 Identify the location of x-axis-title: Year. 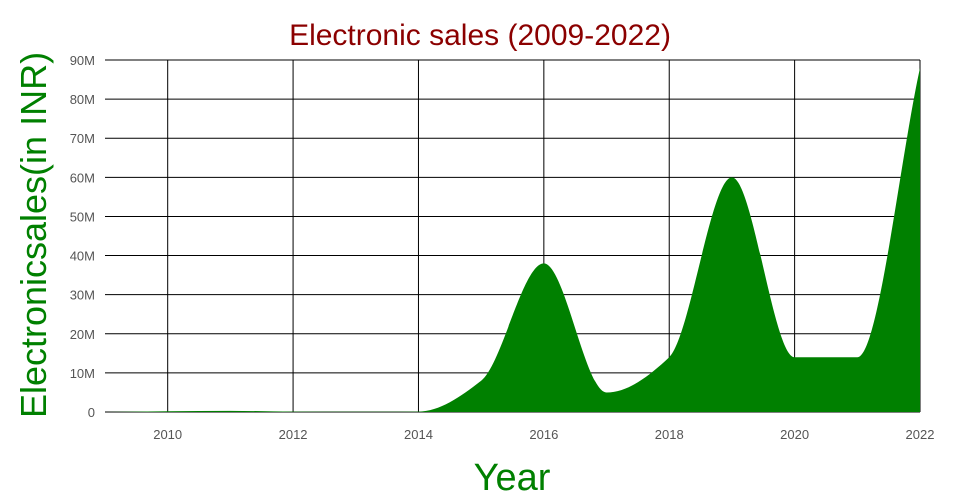
(512, 478).